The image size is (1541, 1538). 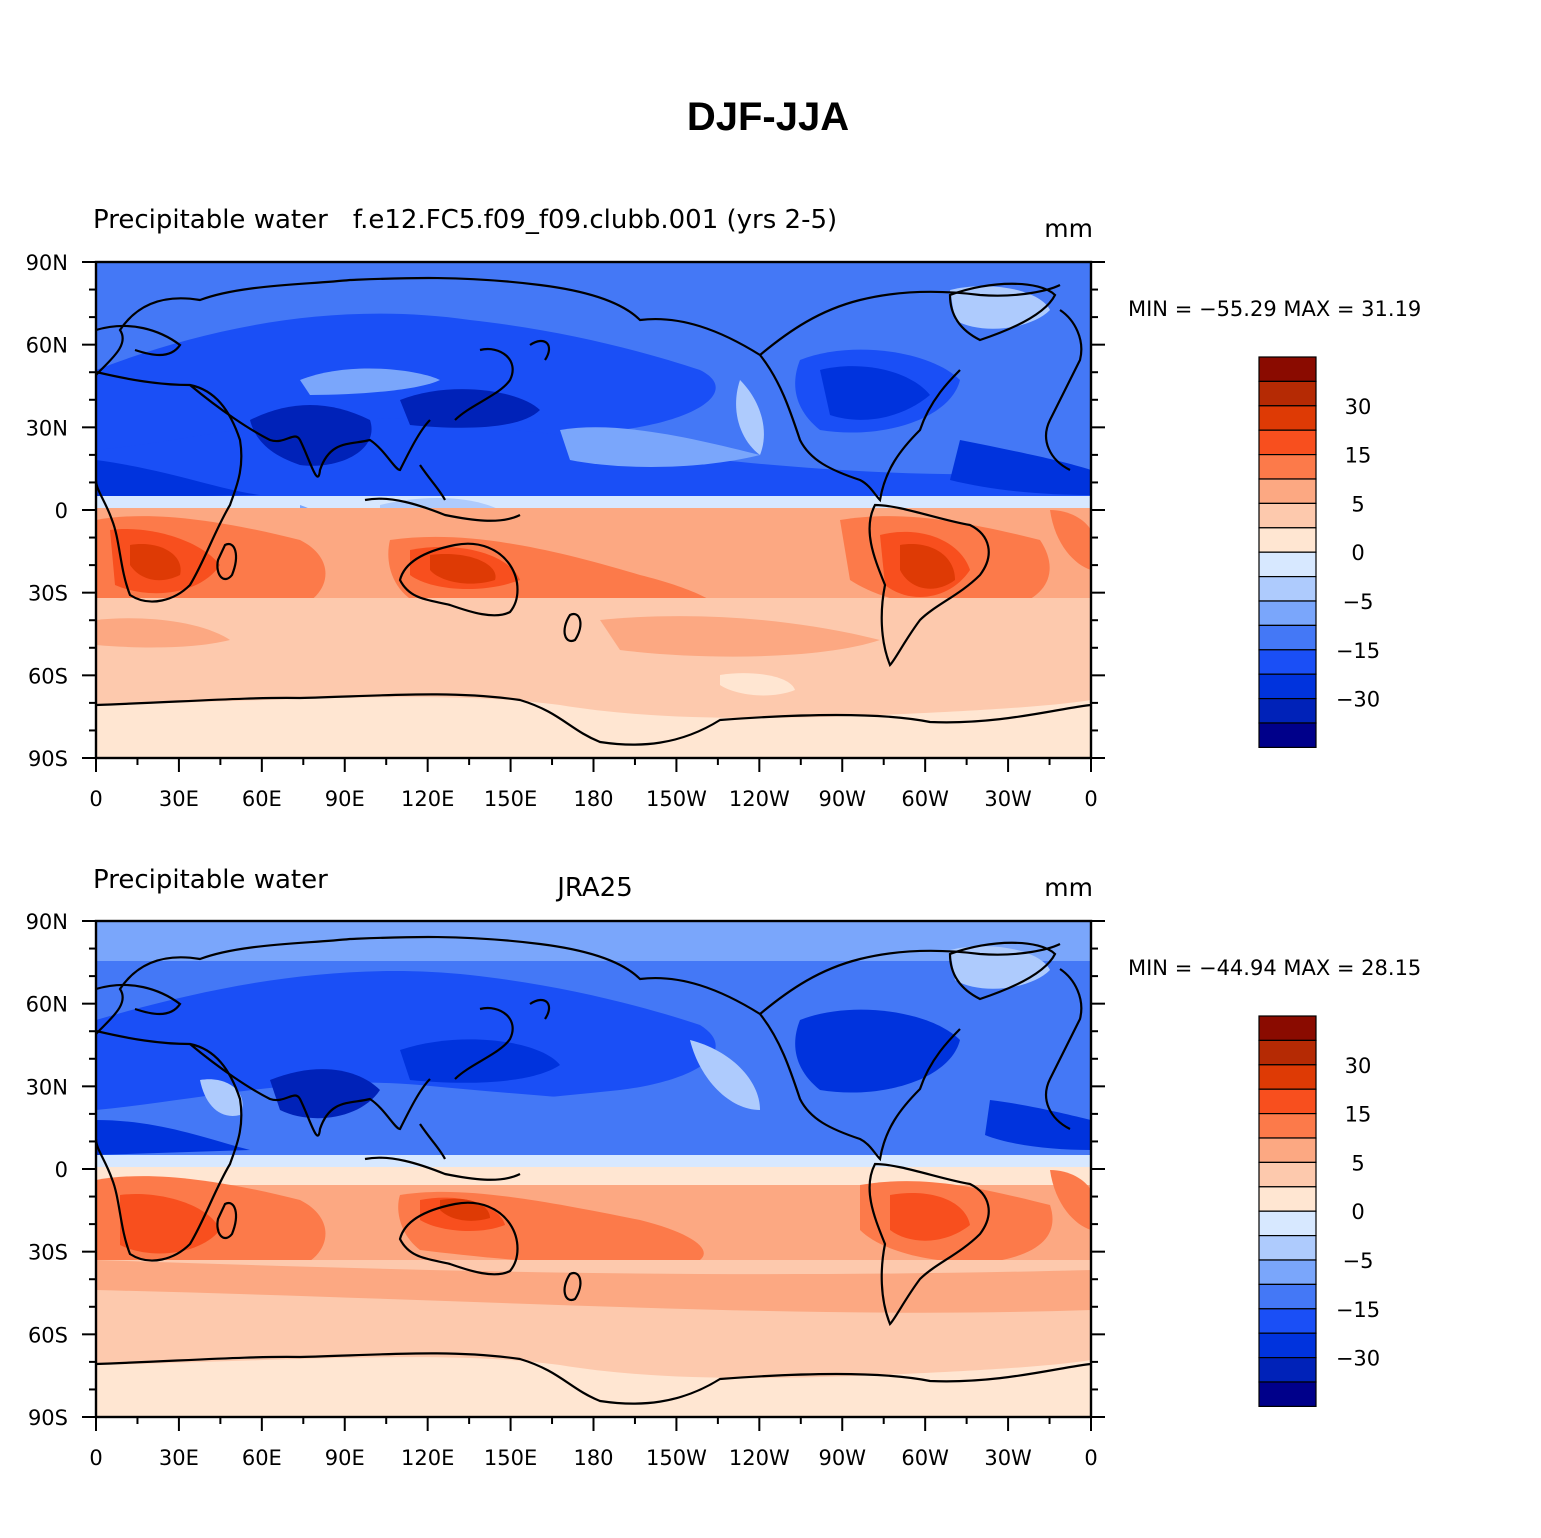 What do you see at coordinates (1319, 1211) in the screenshot?
I see `colorbar-reference: 30 15 5 0 −5 −15 −30` at bounding box center [1319, 1211].